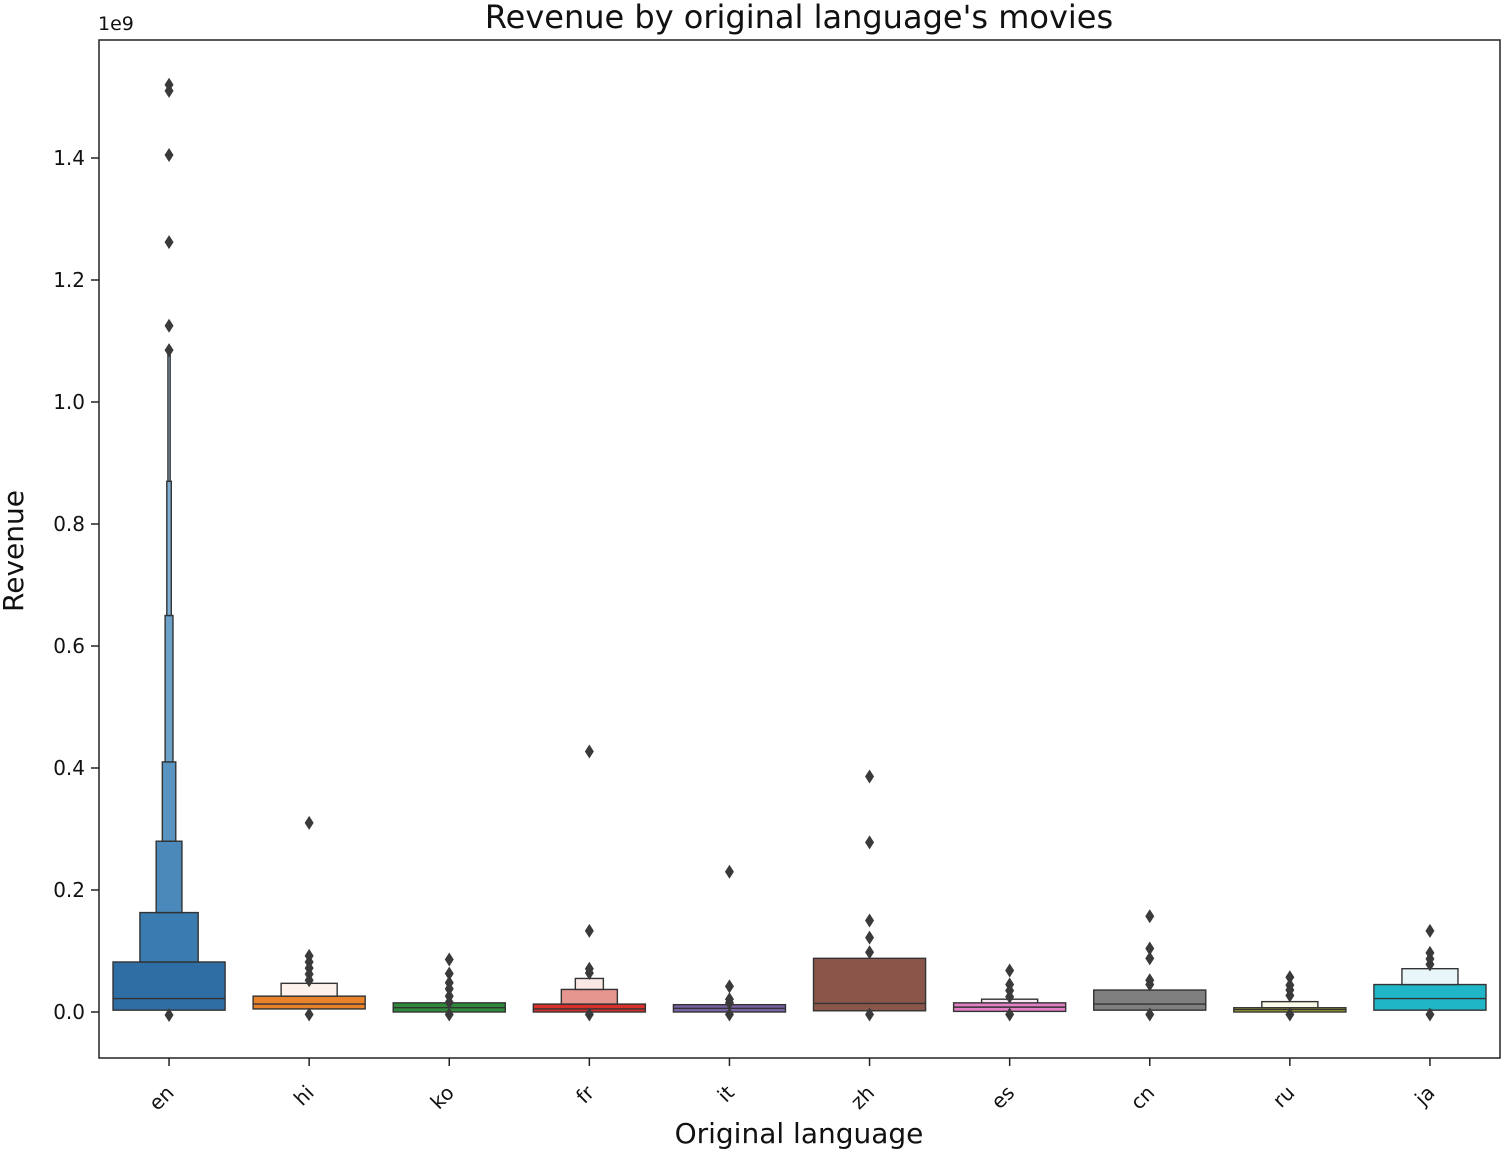  I want to click on x-axis-label: Original language, so click(799, 1133).